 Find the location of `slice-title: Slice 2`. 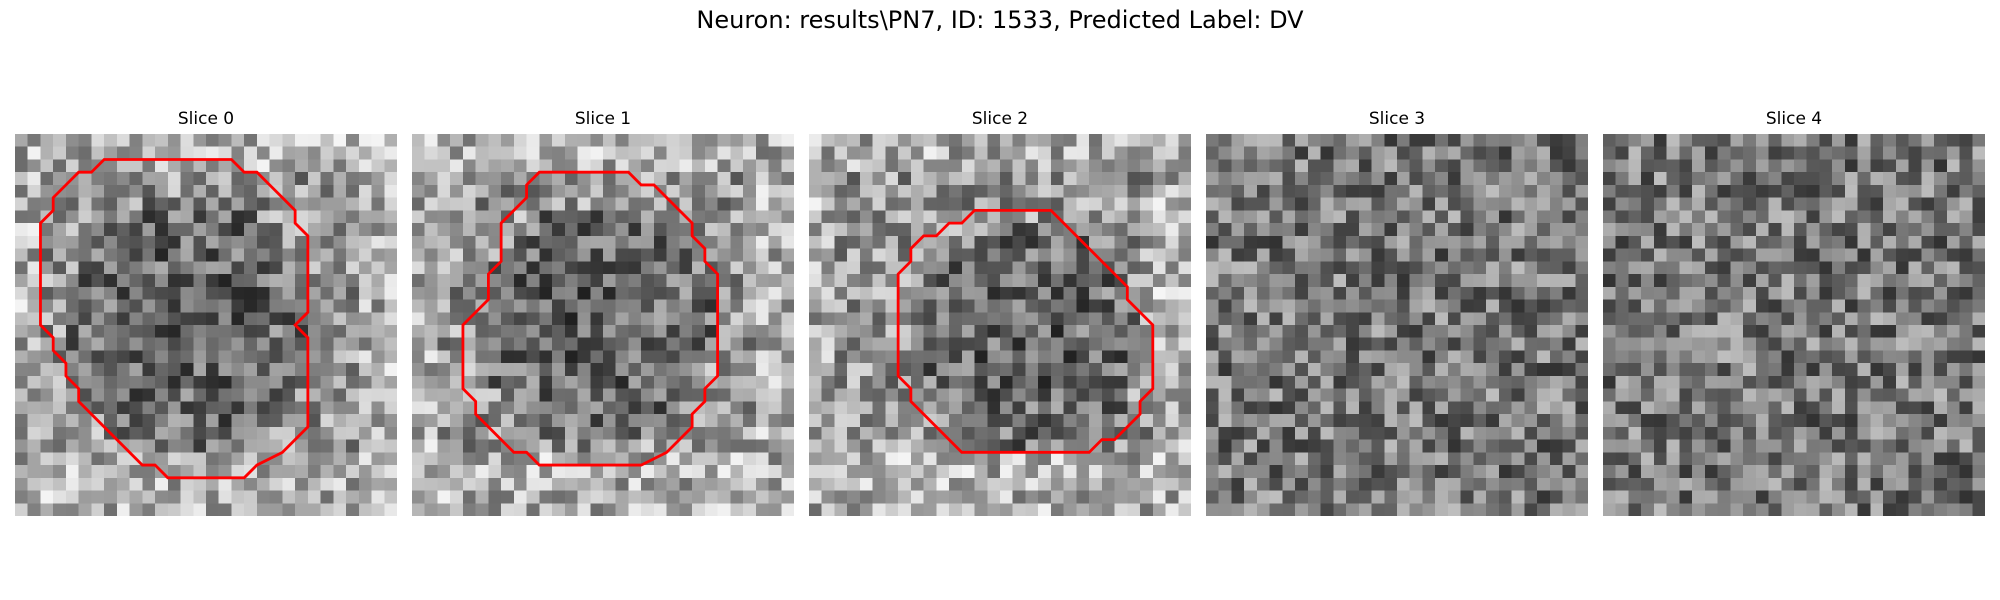

slice-title: Slice 2 is located at coordinates (1000, 119).